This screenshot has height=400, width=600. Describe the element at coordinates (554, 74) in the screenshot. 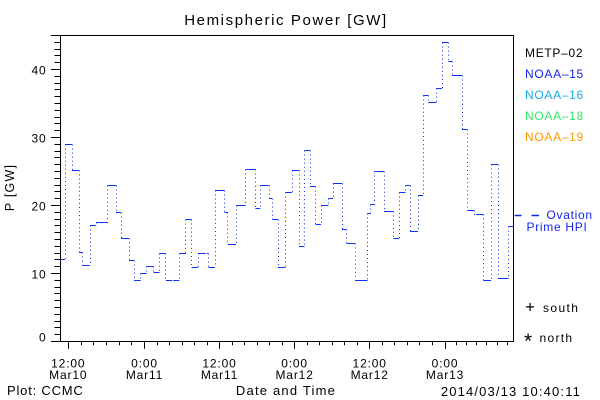

I see `svg-text: NOAA–15` at that location.